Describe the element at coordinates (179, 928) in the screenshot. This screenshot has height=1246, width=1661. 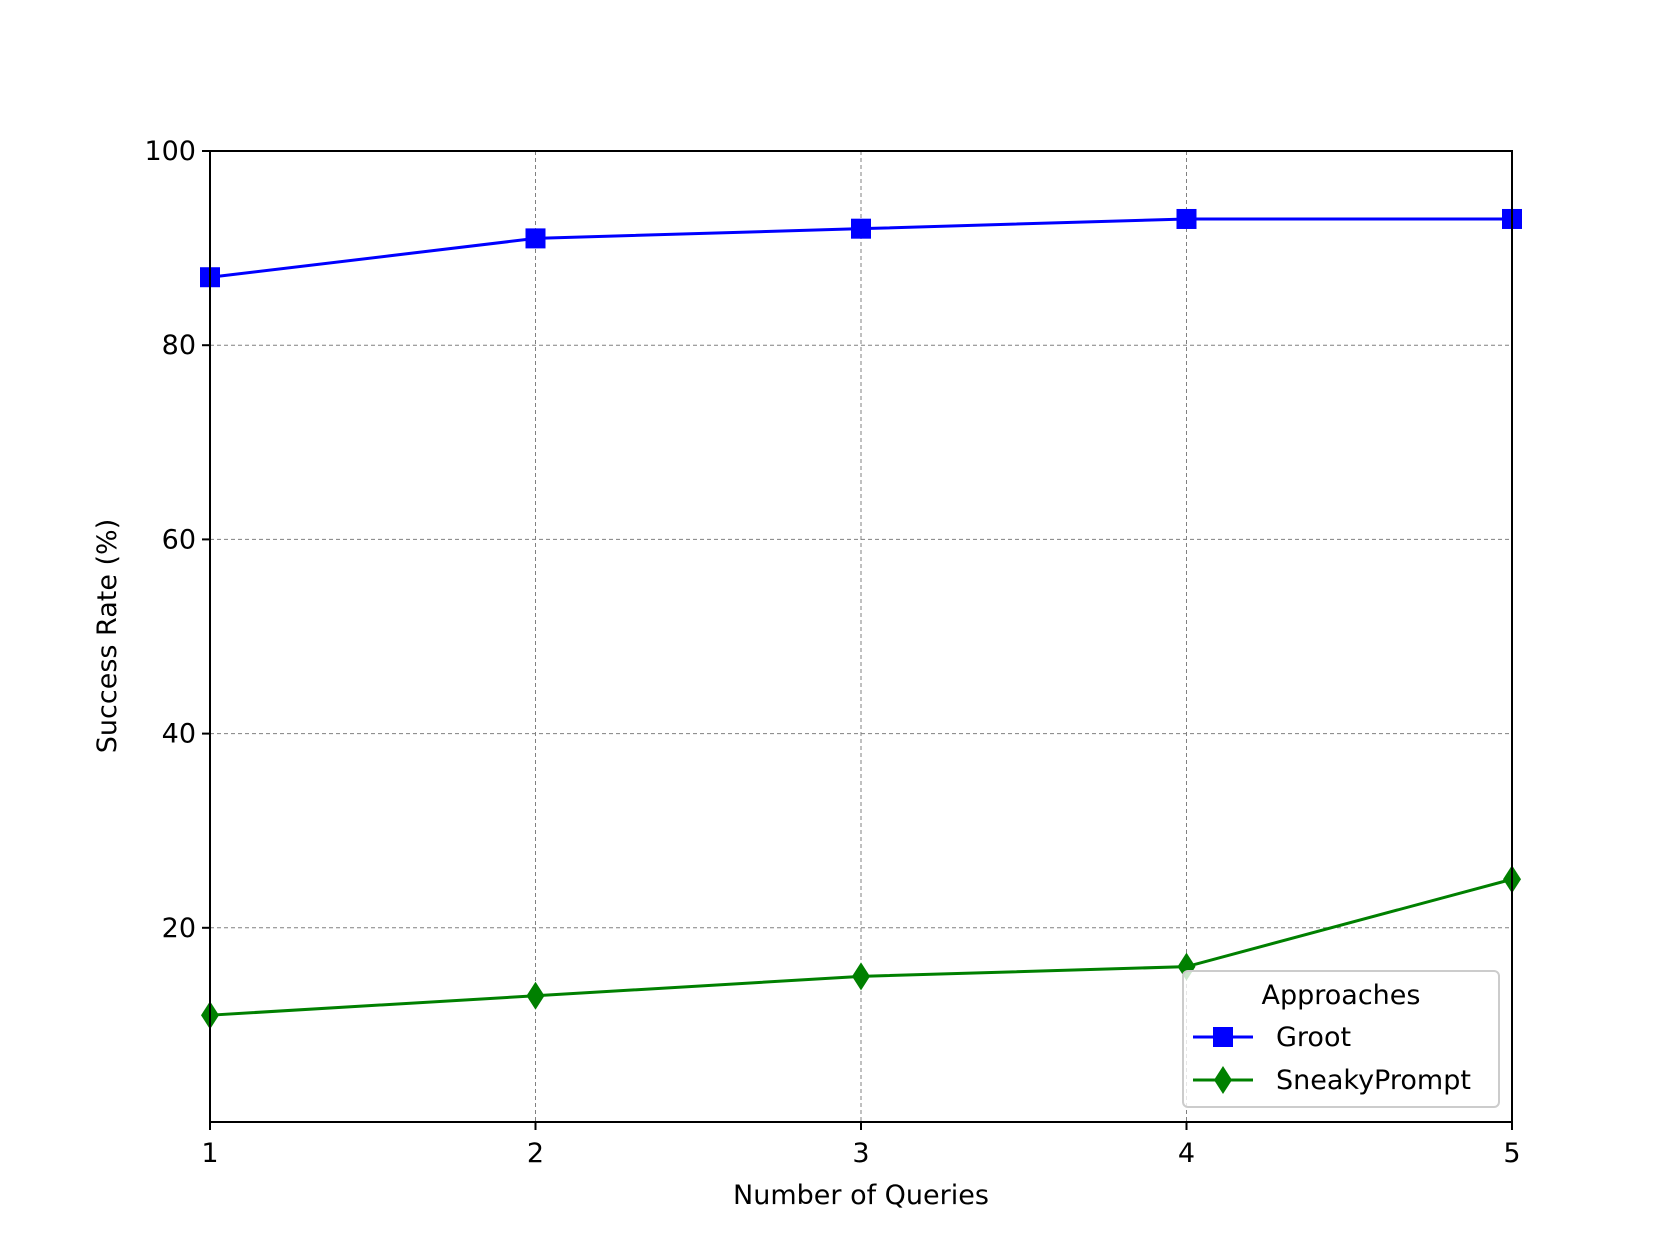
I see `y-tick-label: 20` at that location.